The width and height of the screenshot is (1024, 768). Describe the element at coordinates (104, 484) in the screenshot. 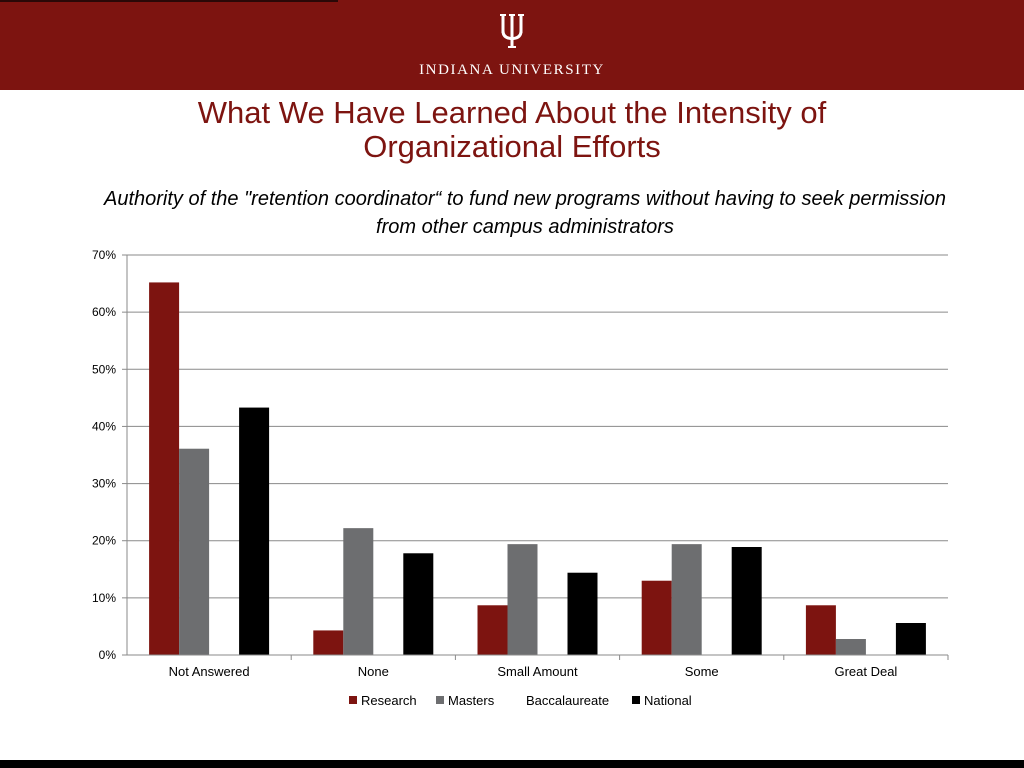

I see `y-tick-label: 30%` at that location.